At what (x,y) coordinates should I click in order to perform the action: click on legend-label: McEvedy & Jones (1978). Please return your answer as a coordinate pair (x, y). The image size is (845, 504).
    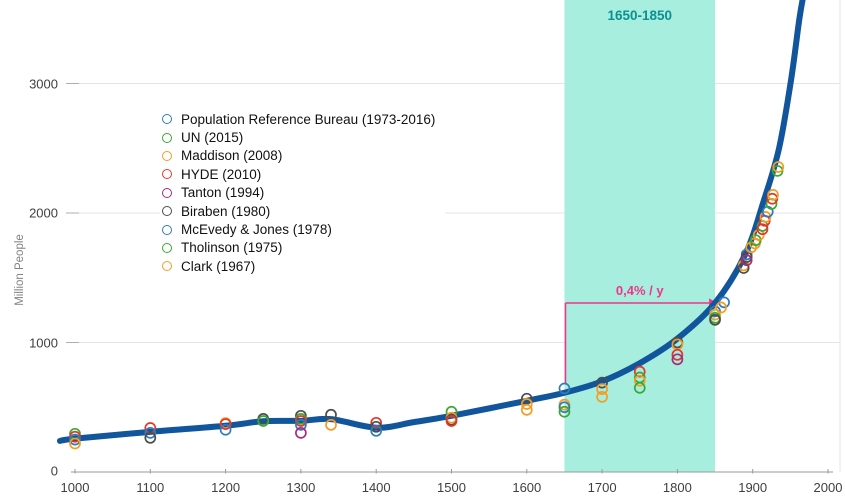
    Looking at the image, I should click on (256, 230).